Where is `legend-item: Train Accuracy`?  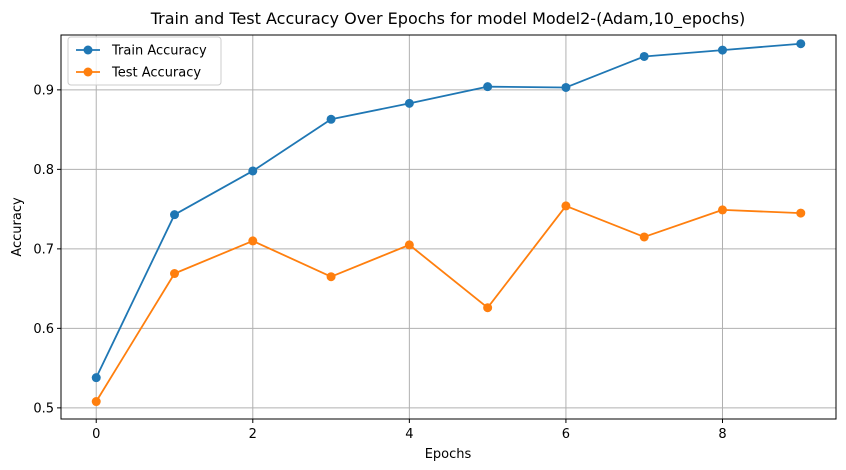 legend-item: Train Accuracy is located at coordinates (141, 51).